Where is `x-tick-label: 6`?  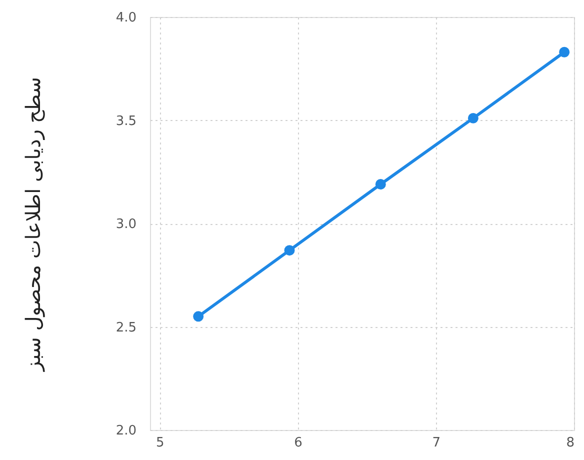 x-tick-label: 6 is located at coordinates (298, 443).